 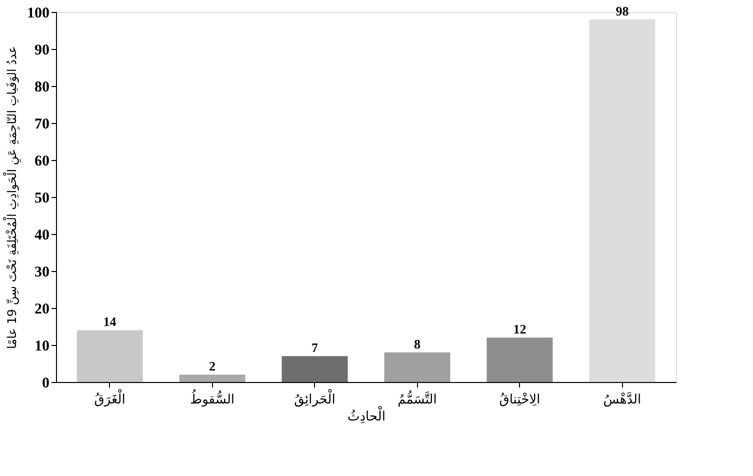 I want to click on y-tick-label: 50, so click(x=42, y=198).